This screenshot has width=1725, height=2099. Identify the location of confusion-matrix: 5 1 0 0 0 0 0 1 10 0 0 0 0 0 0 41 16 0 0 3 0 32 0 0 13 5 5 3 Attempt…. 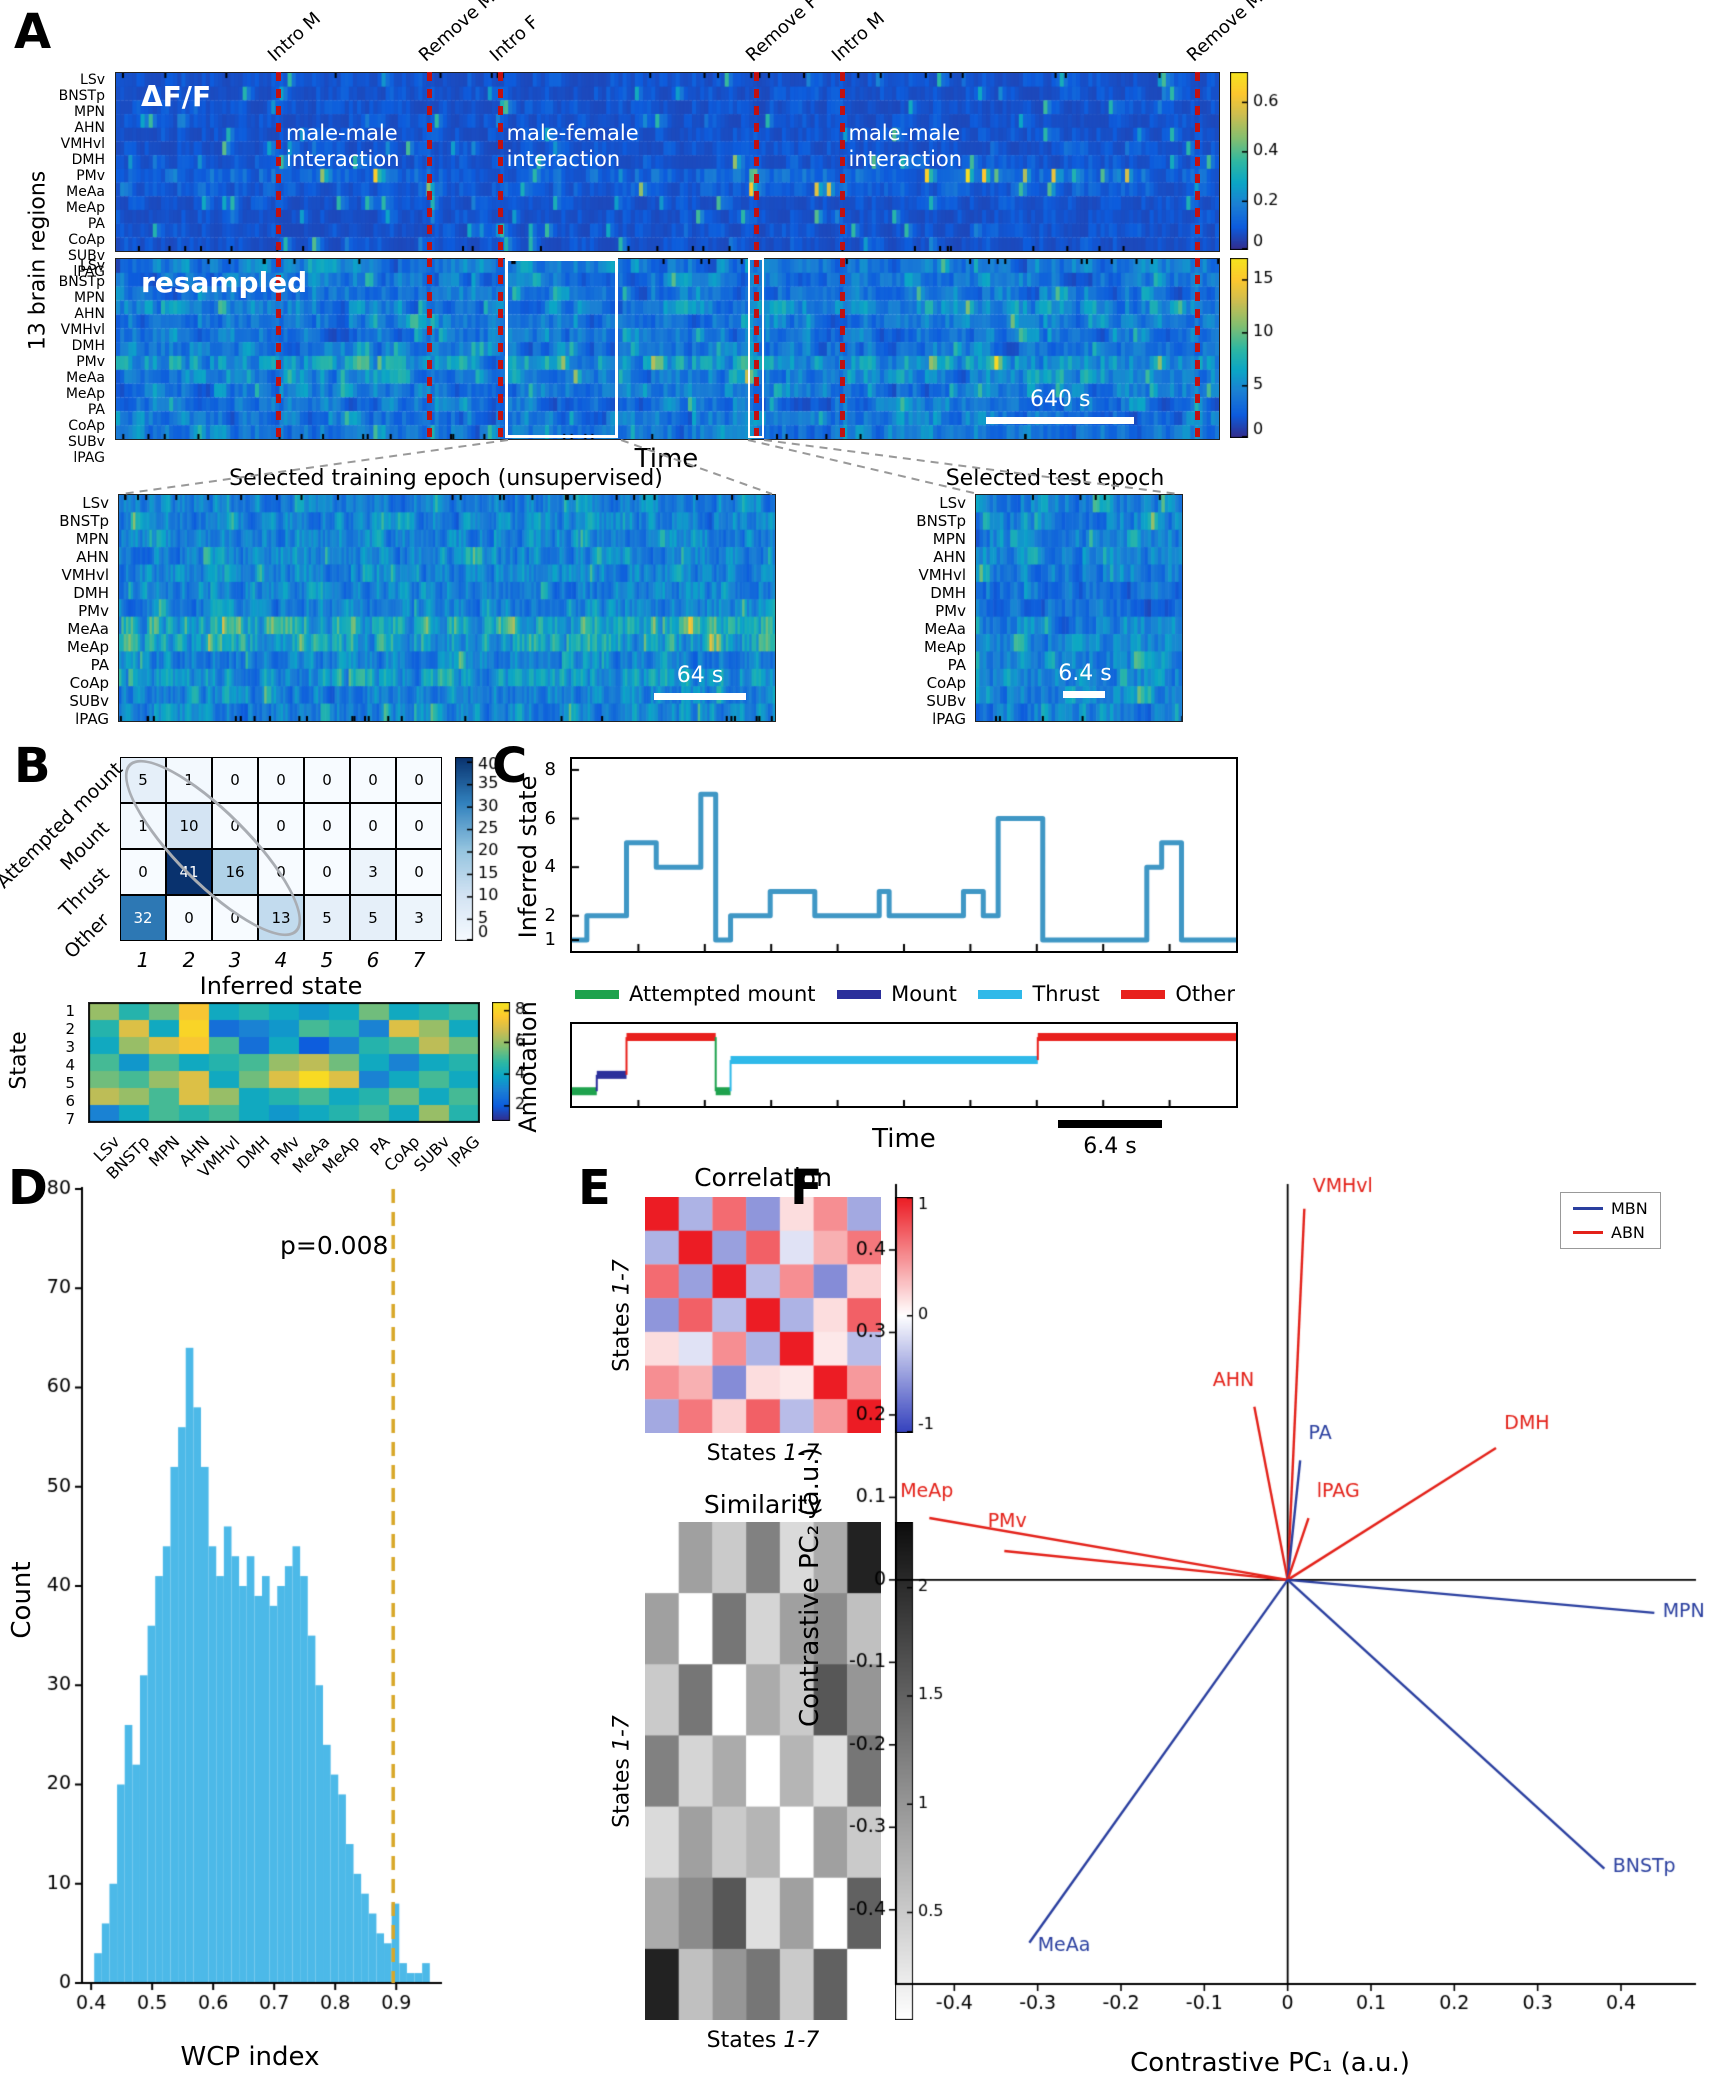
(221, 850).